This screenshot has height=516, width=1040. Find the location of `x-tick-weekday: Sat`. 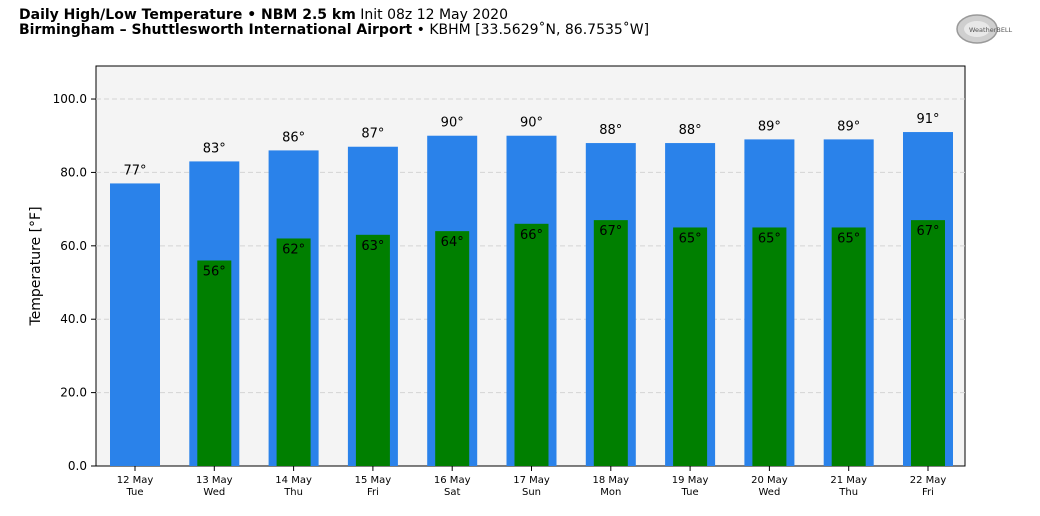

x-tick-weekday: Sat is located at coordinates (452, 492).